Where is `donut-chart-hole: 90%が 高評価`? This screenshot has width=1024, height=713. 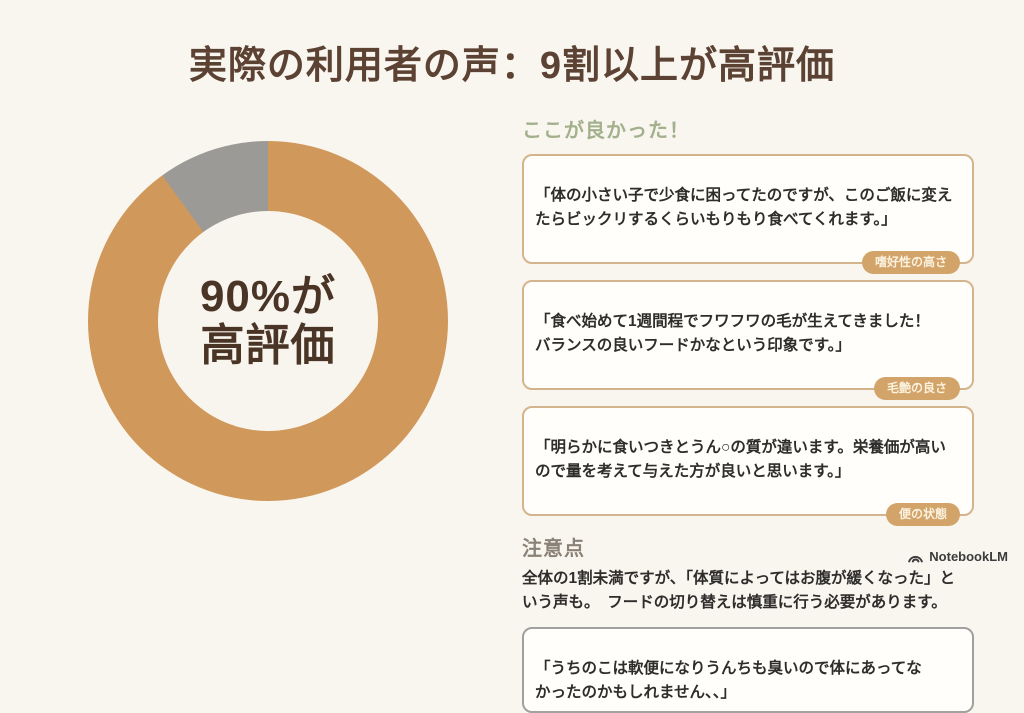 donut-chart-hole: 90%が 高評価 is located at coordinates (268, 321).